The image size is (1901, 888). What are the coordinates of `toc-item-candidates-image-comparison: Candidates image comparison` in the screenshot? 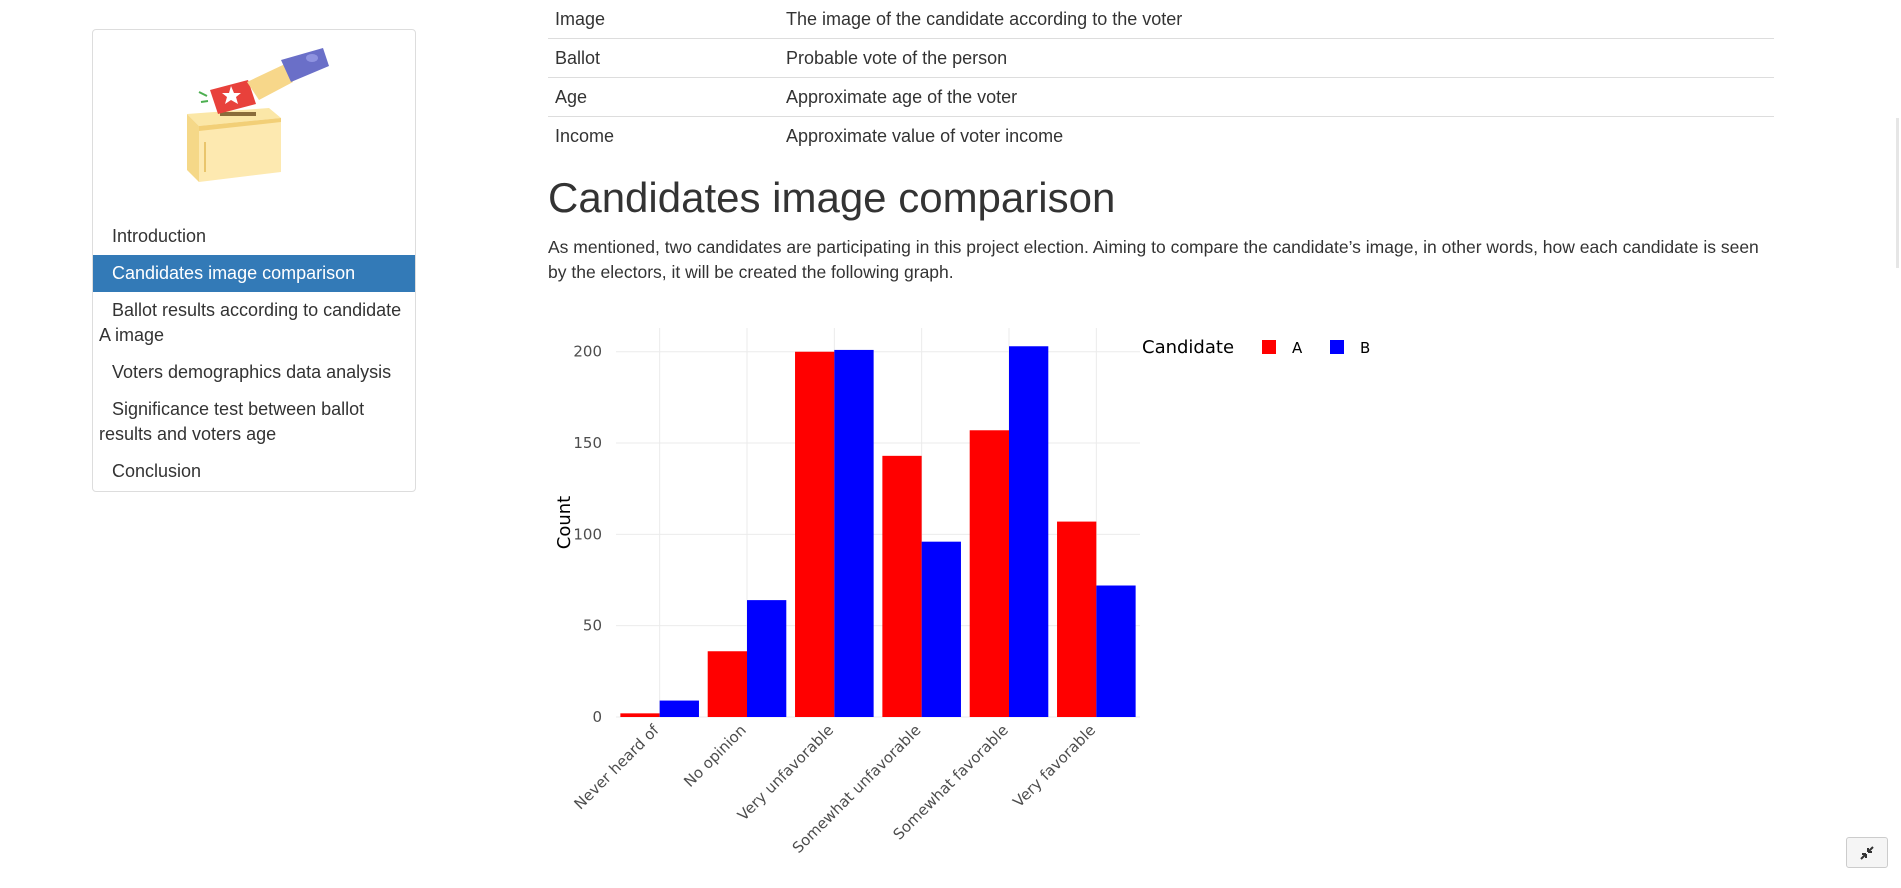 It's located at (254, 273).